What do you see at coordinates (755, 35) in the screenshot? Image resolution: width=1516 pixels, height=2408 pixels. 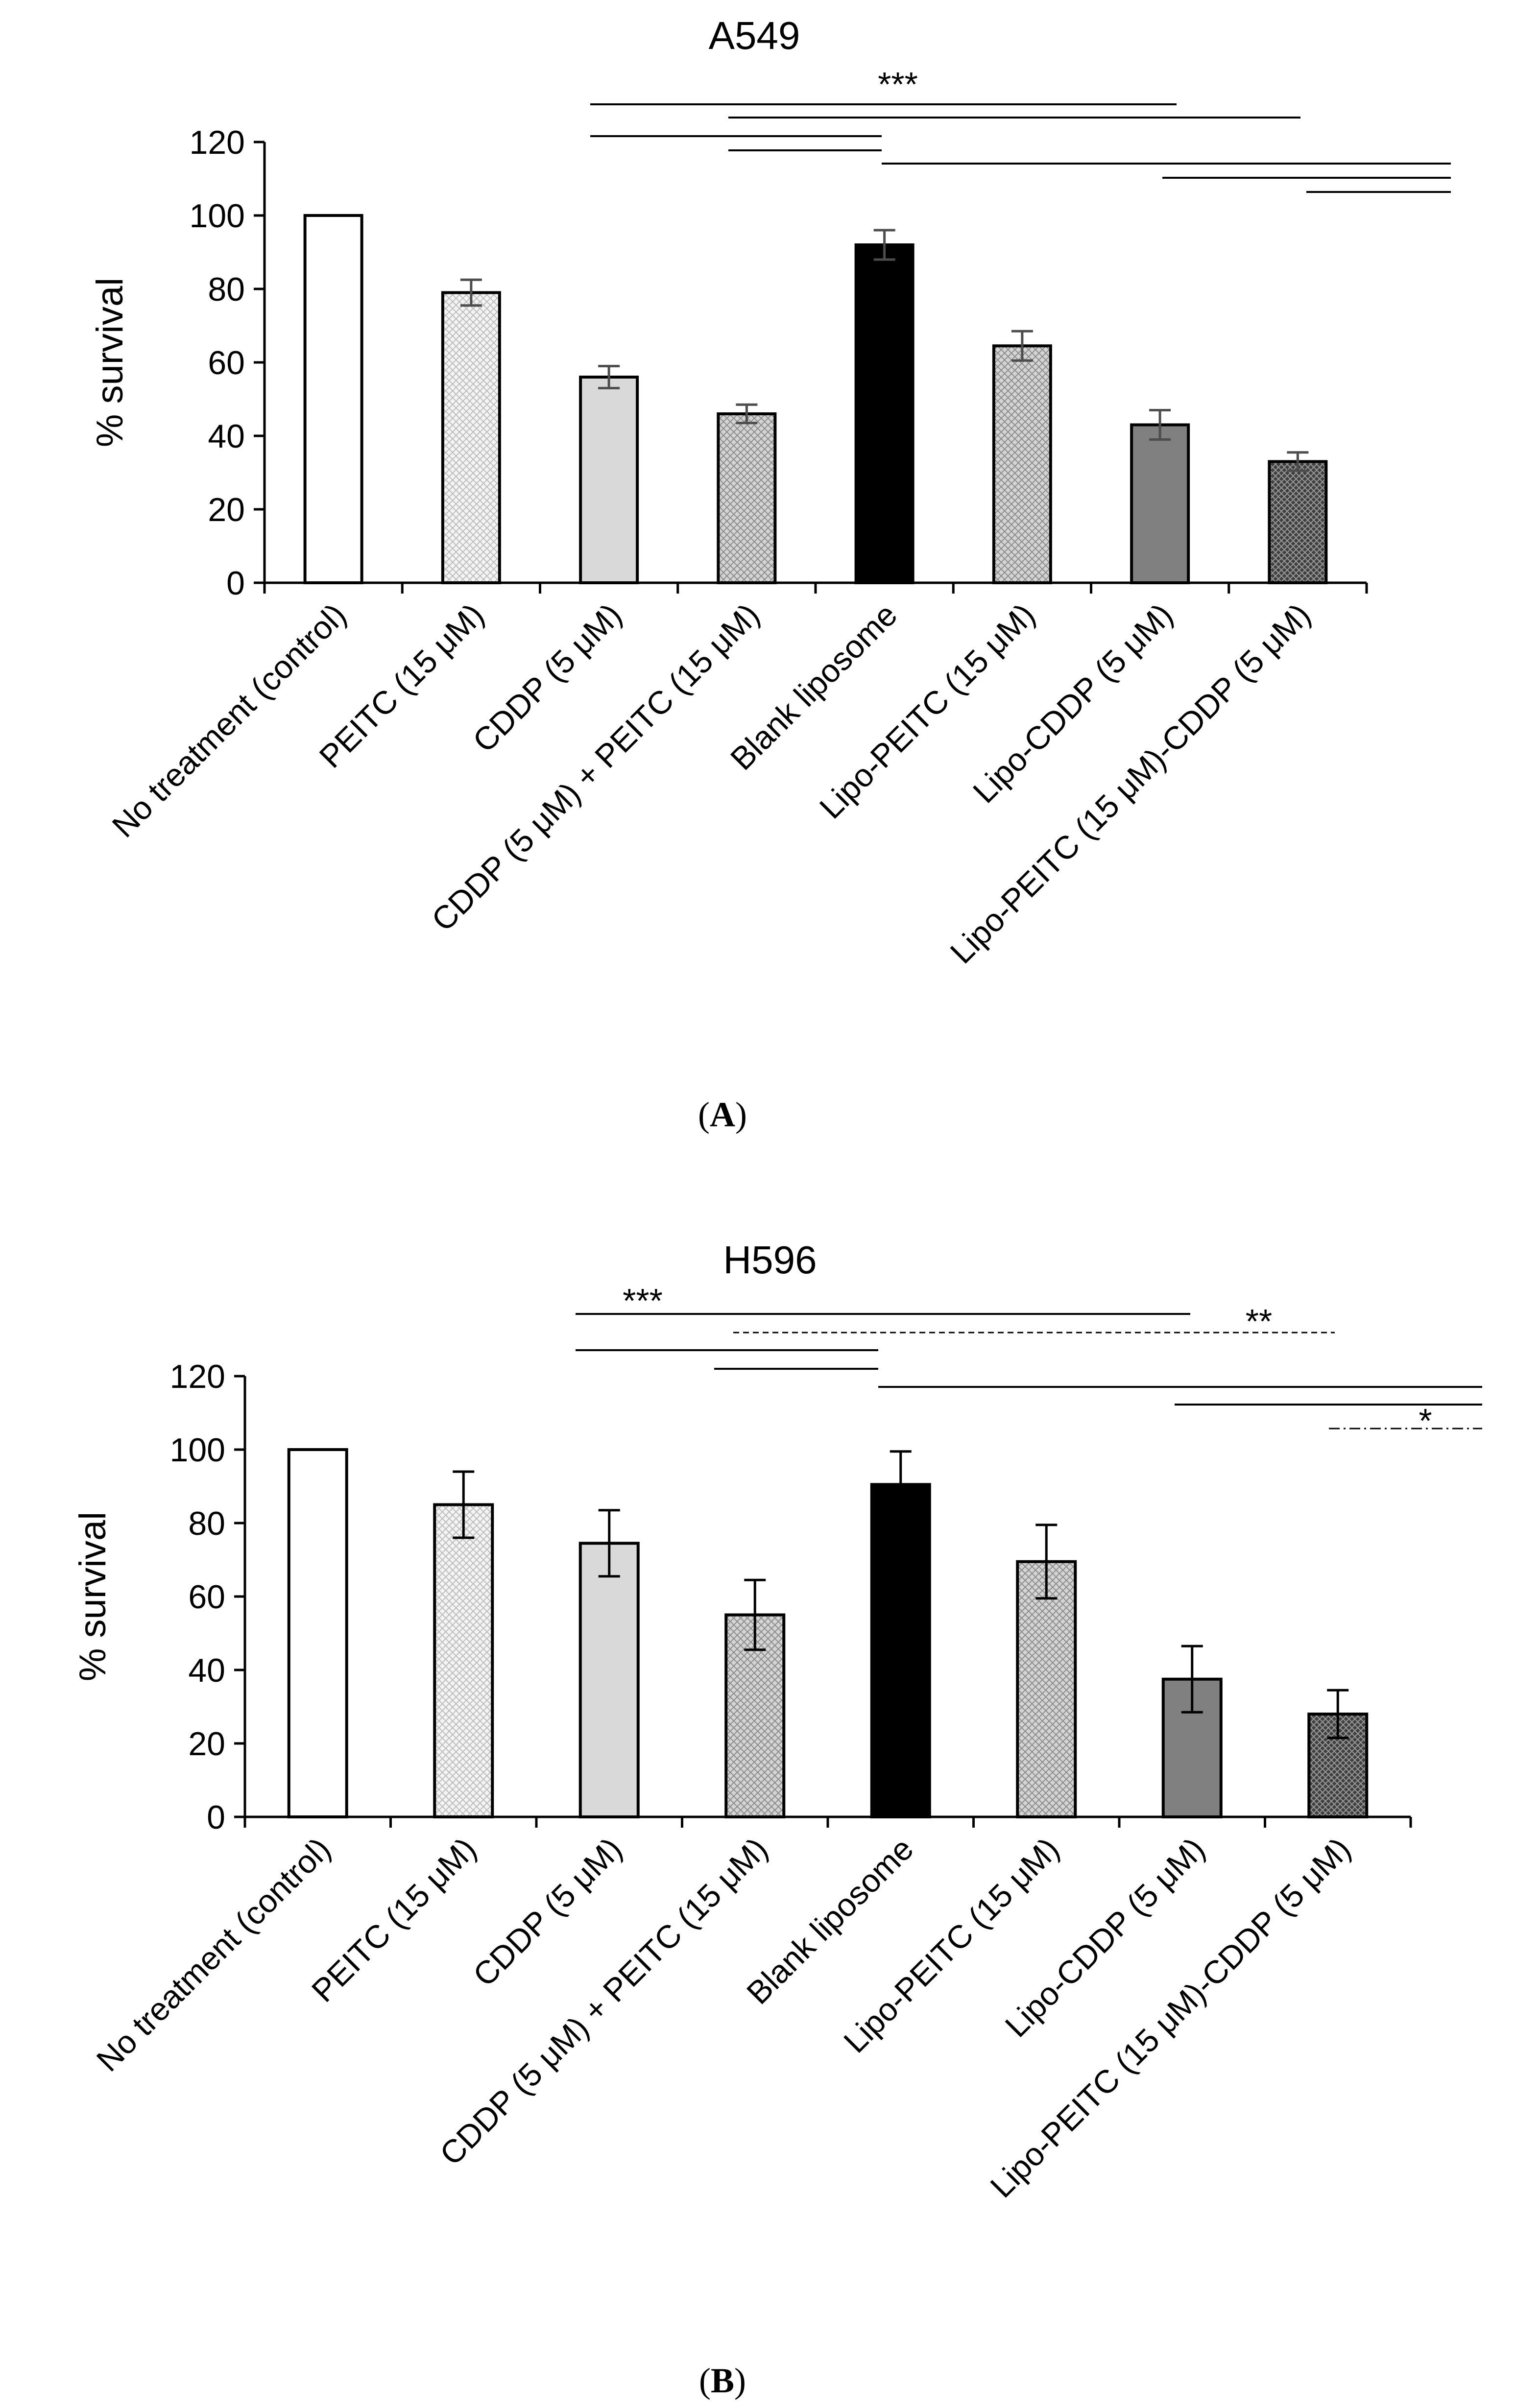 I see `chart-title: A549` at bounding box center [755, 35].